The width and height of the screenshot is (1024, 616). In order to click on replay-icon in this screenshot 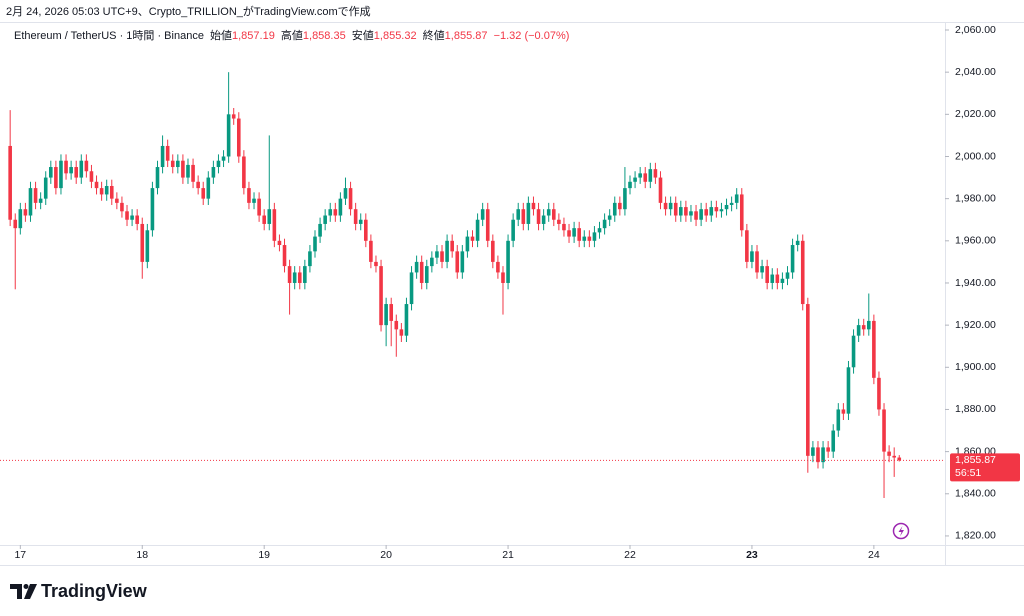, I will do `click(901, 531)`.